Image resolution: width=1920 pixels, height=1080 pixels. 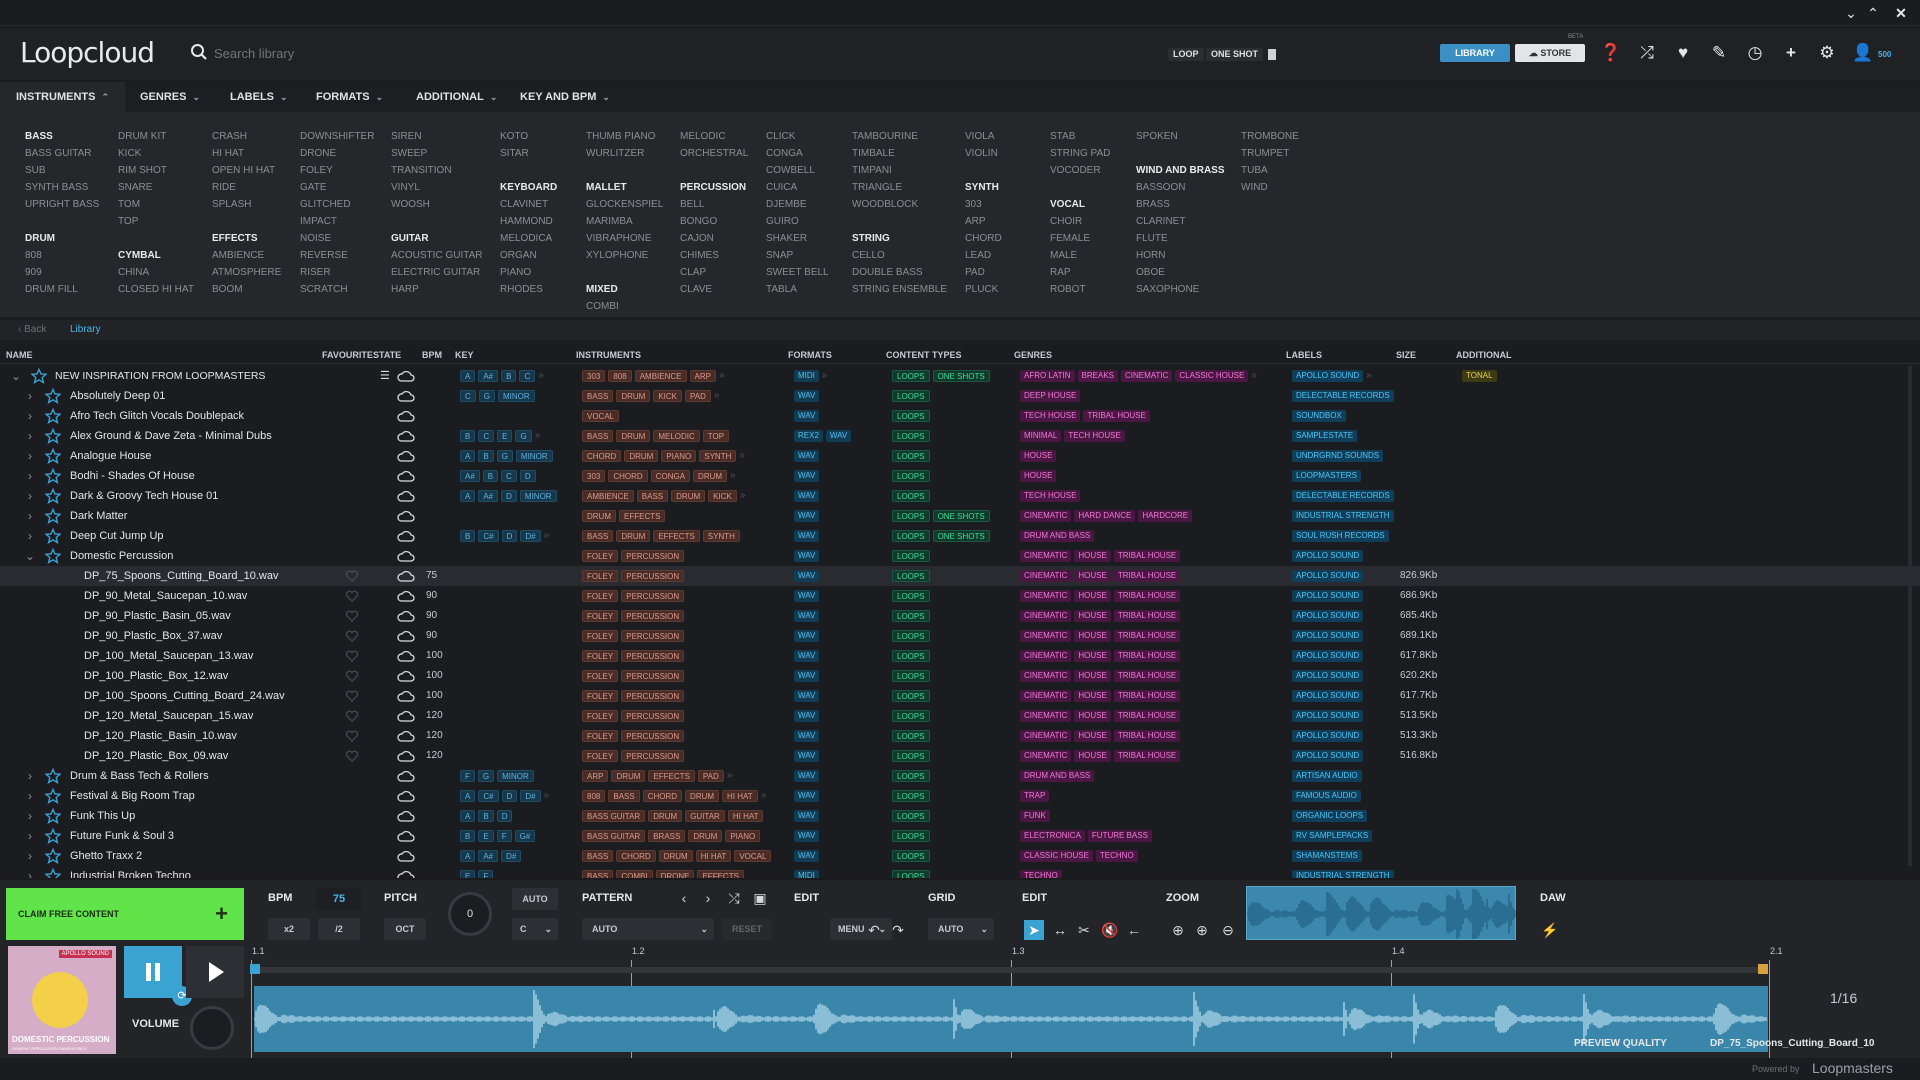 What do you see at coordinates (1046, 716) in the screenshot?
I see `tag: CINEMATIC` at bounding box center [1046, 716].